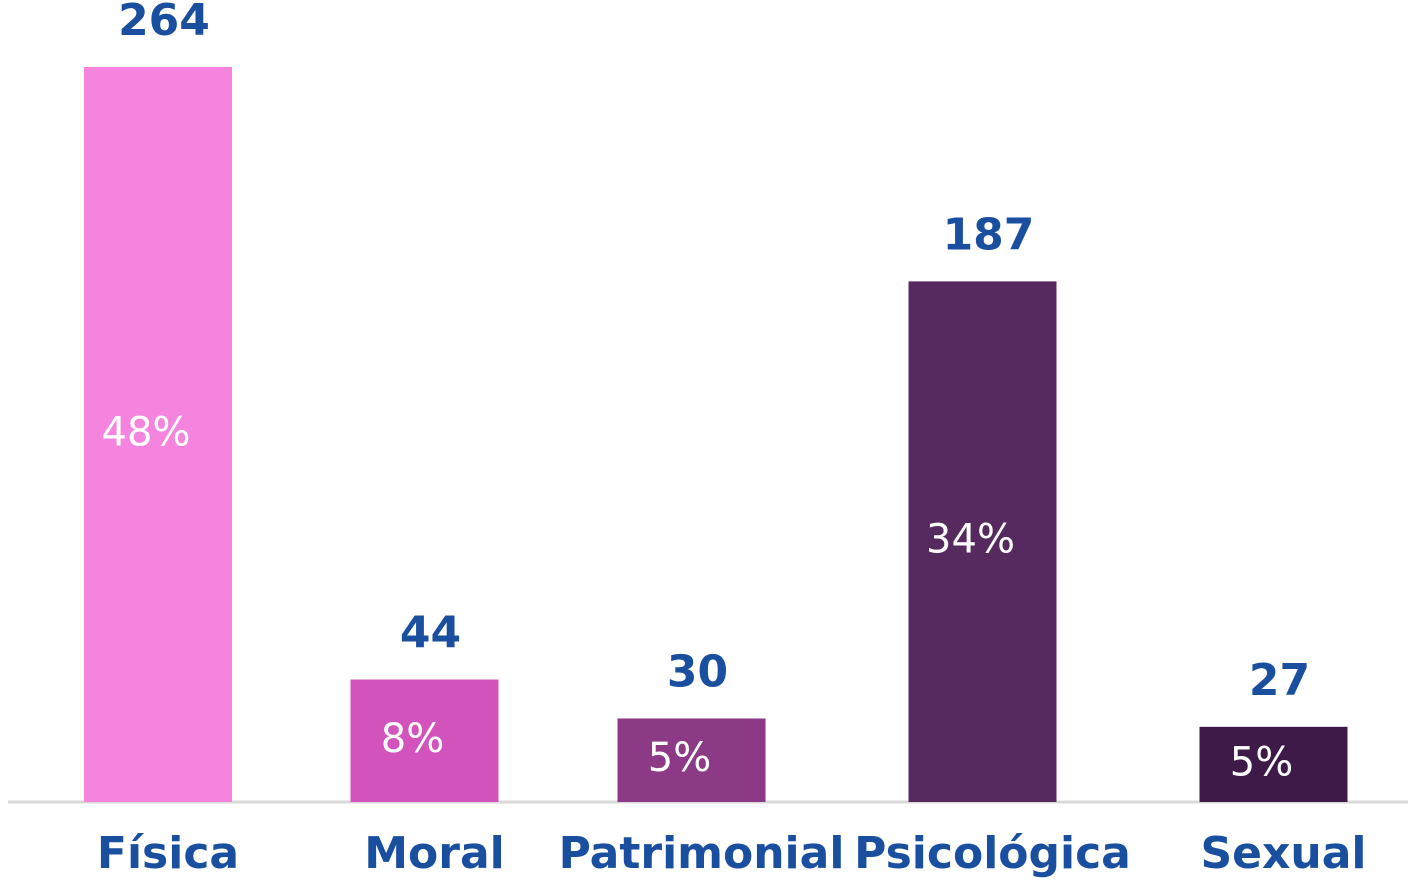  I want to click on share-label: 8%, so click(412, 739).